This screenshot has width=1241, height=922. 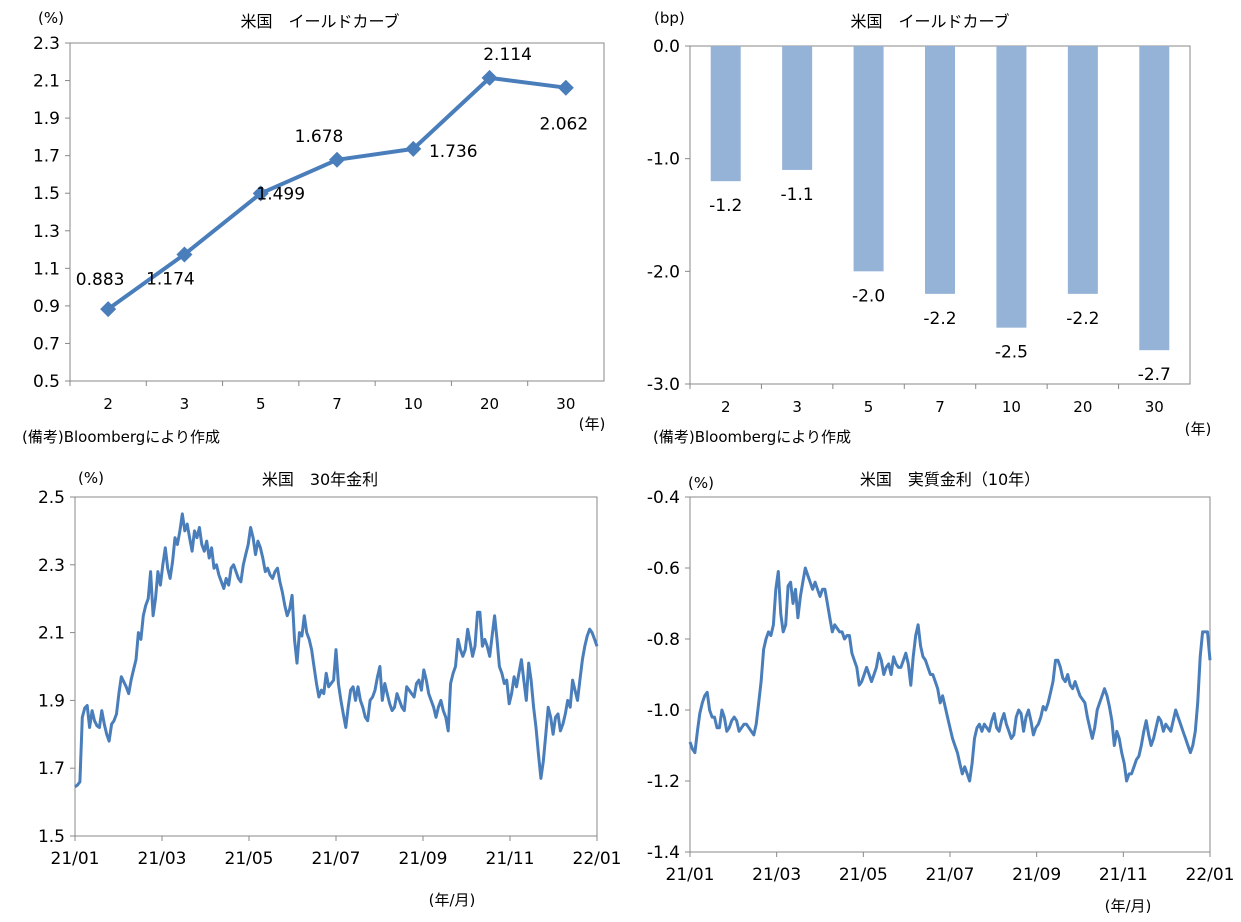 I want to click on data-label: 2.114, so click(x=507, y=55).